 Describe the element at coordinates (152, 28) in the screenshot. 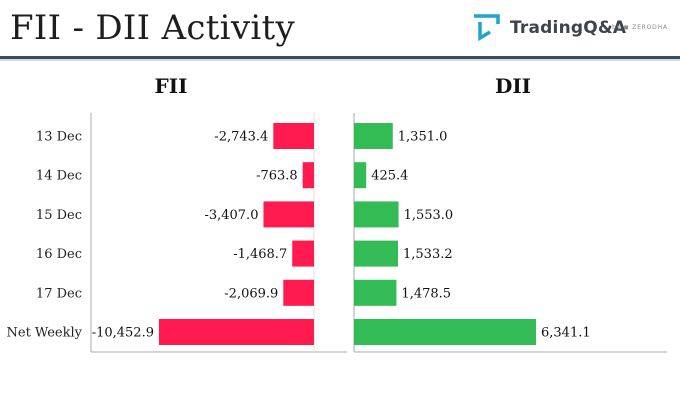

I see `page-title: FII - DII Activity` at that location.